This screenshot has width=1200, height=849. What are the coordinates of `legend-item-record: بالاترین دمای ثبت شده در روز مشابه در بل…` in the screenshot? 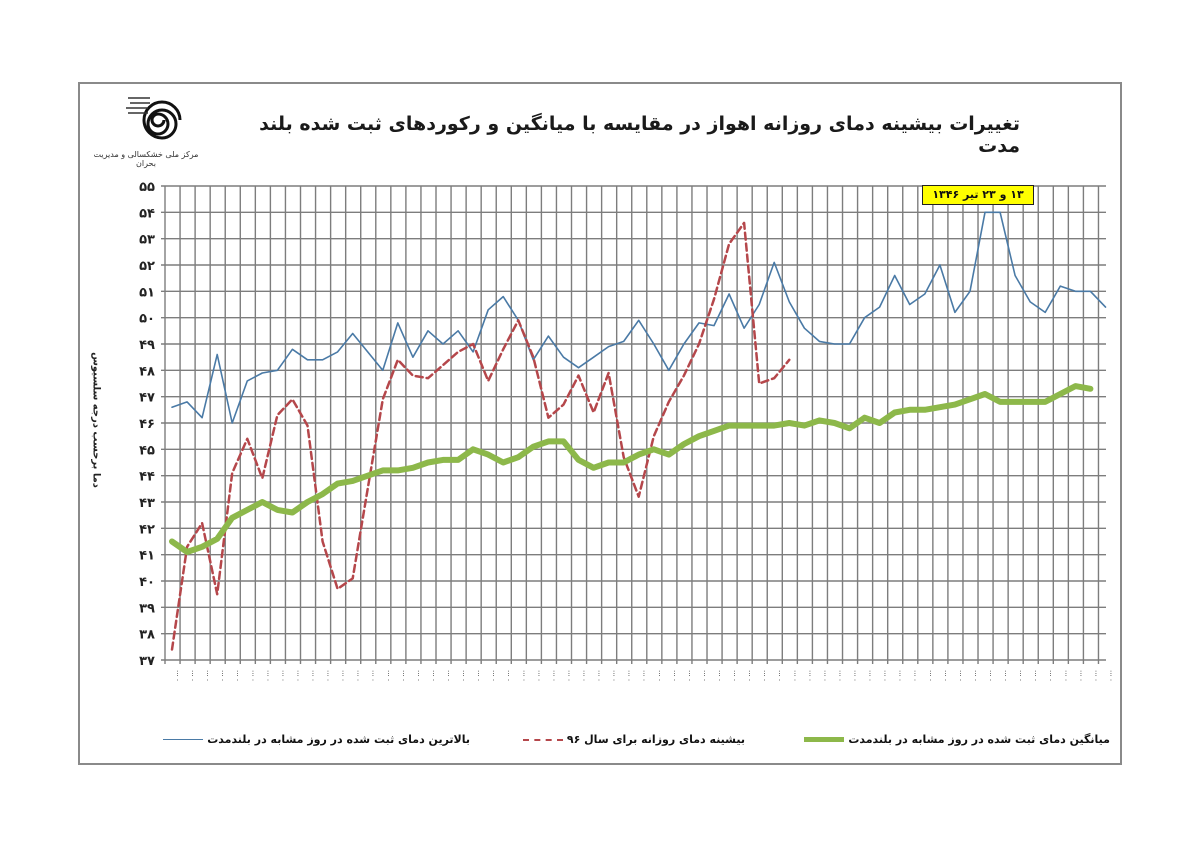 It's located at (316, 739).